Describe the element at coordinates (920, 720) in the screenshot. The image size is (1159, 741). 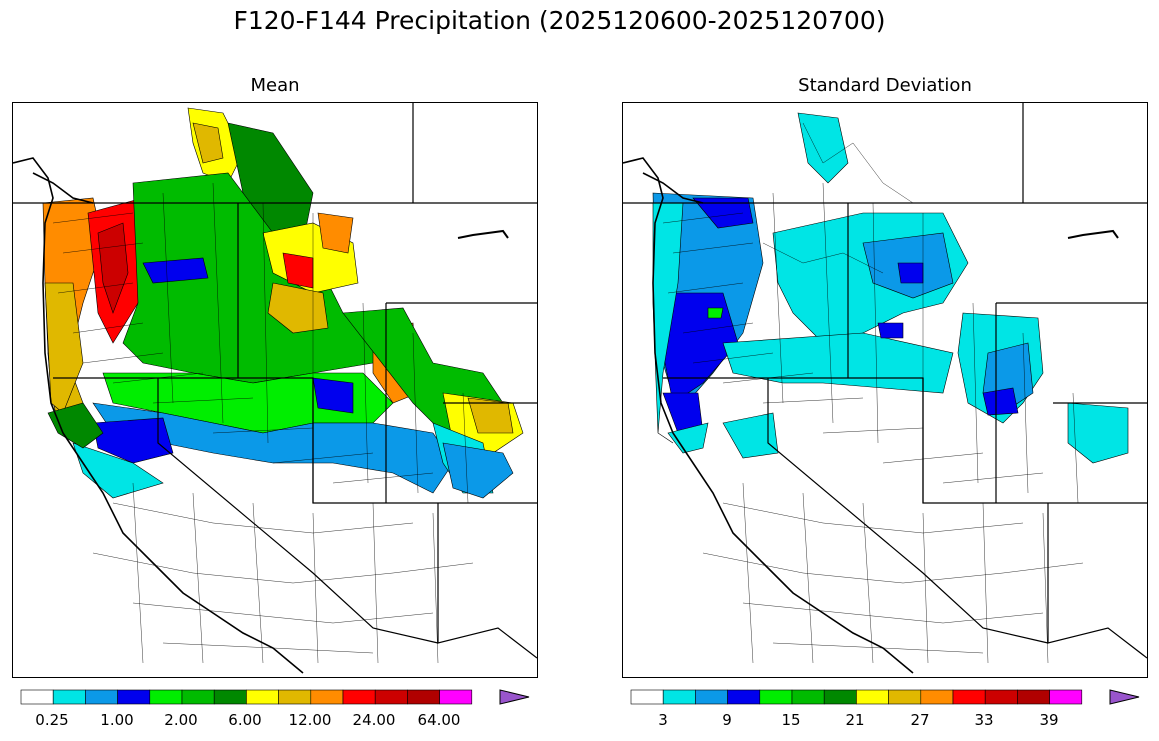
I see `stddev-tick-label: 27` at that location.